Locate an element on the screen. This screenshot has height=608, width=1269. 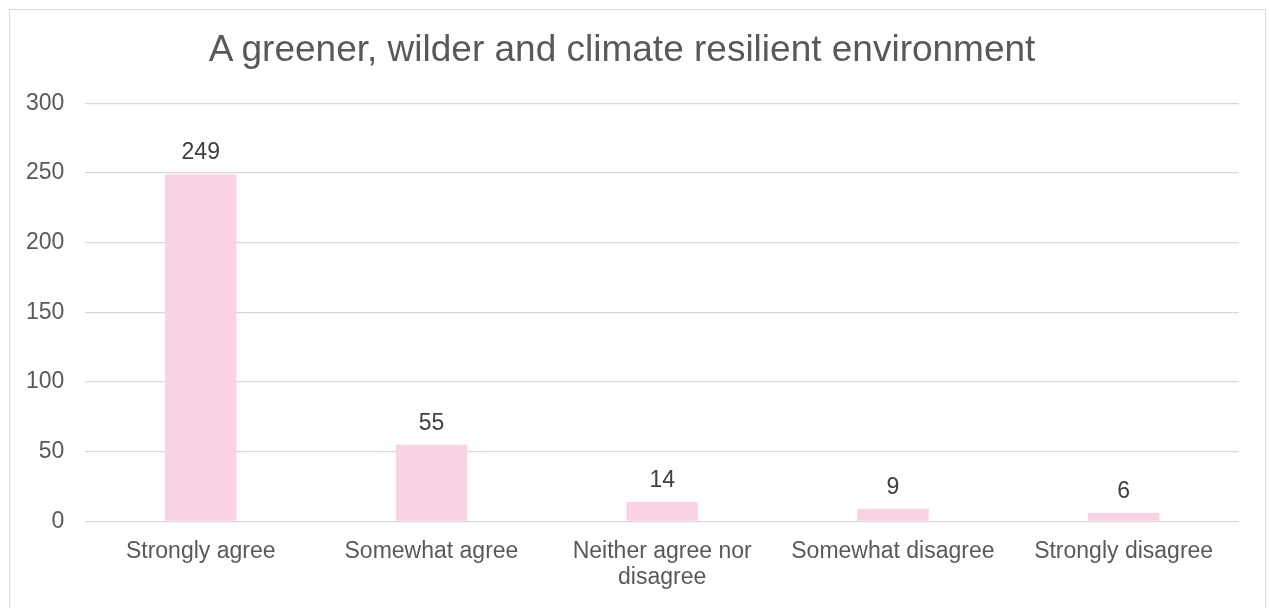
x-tick-label: Strongly agree is located at coordinates (200, 550).